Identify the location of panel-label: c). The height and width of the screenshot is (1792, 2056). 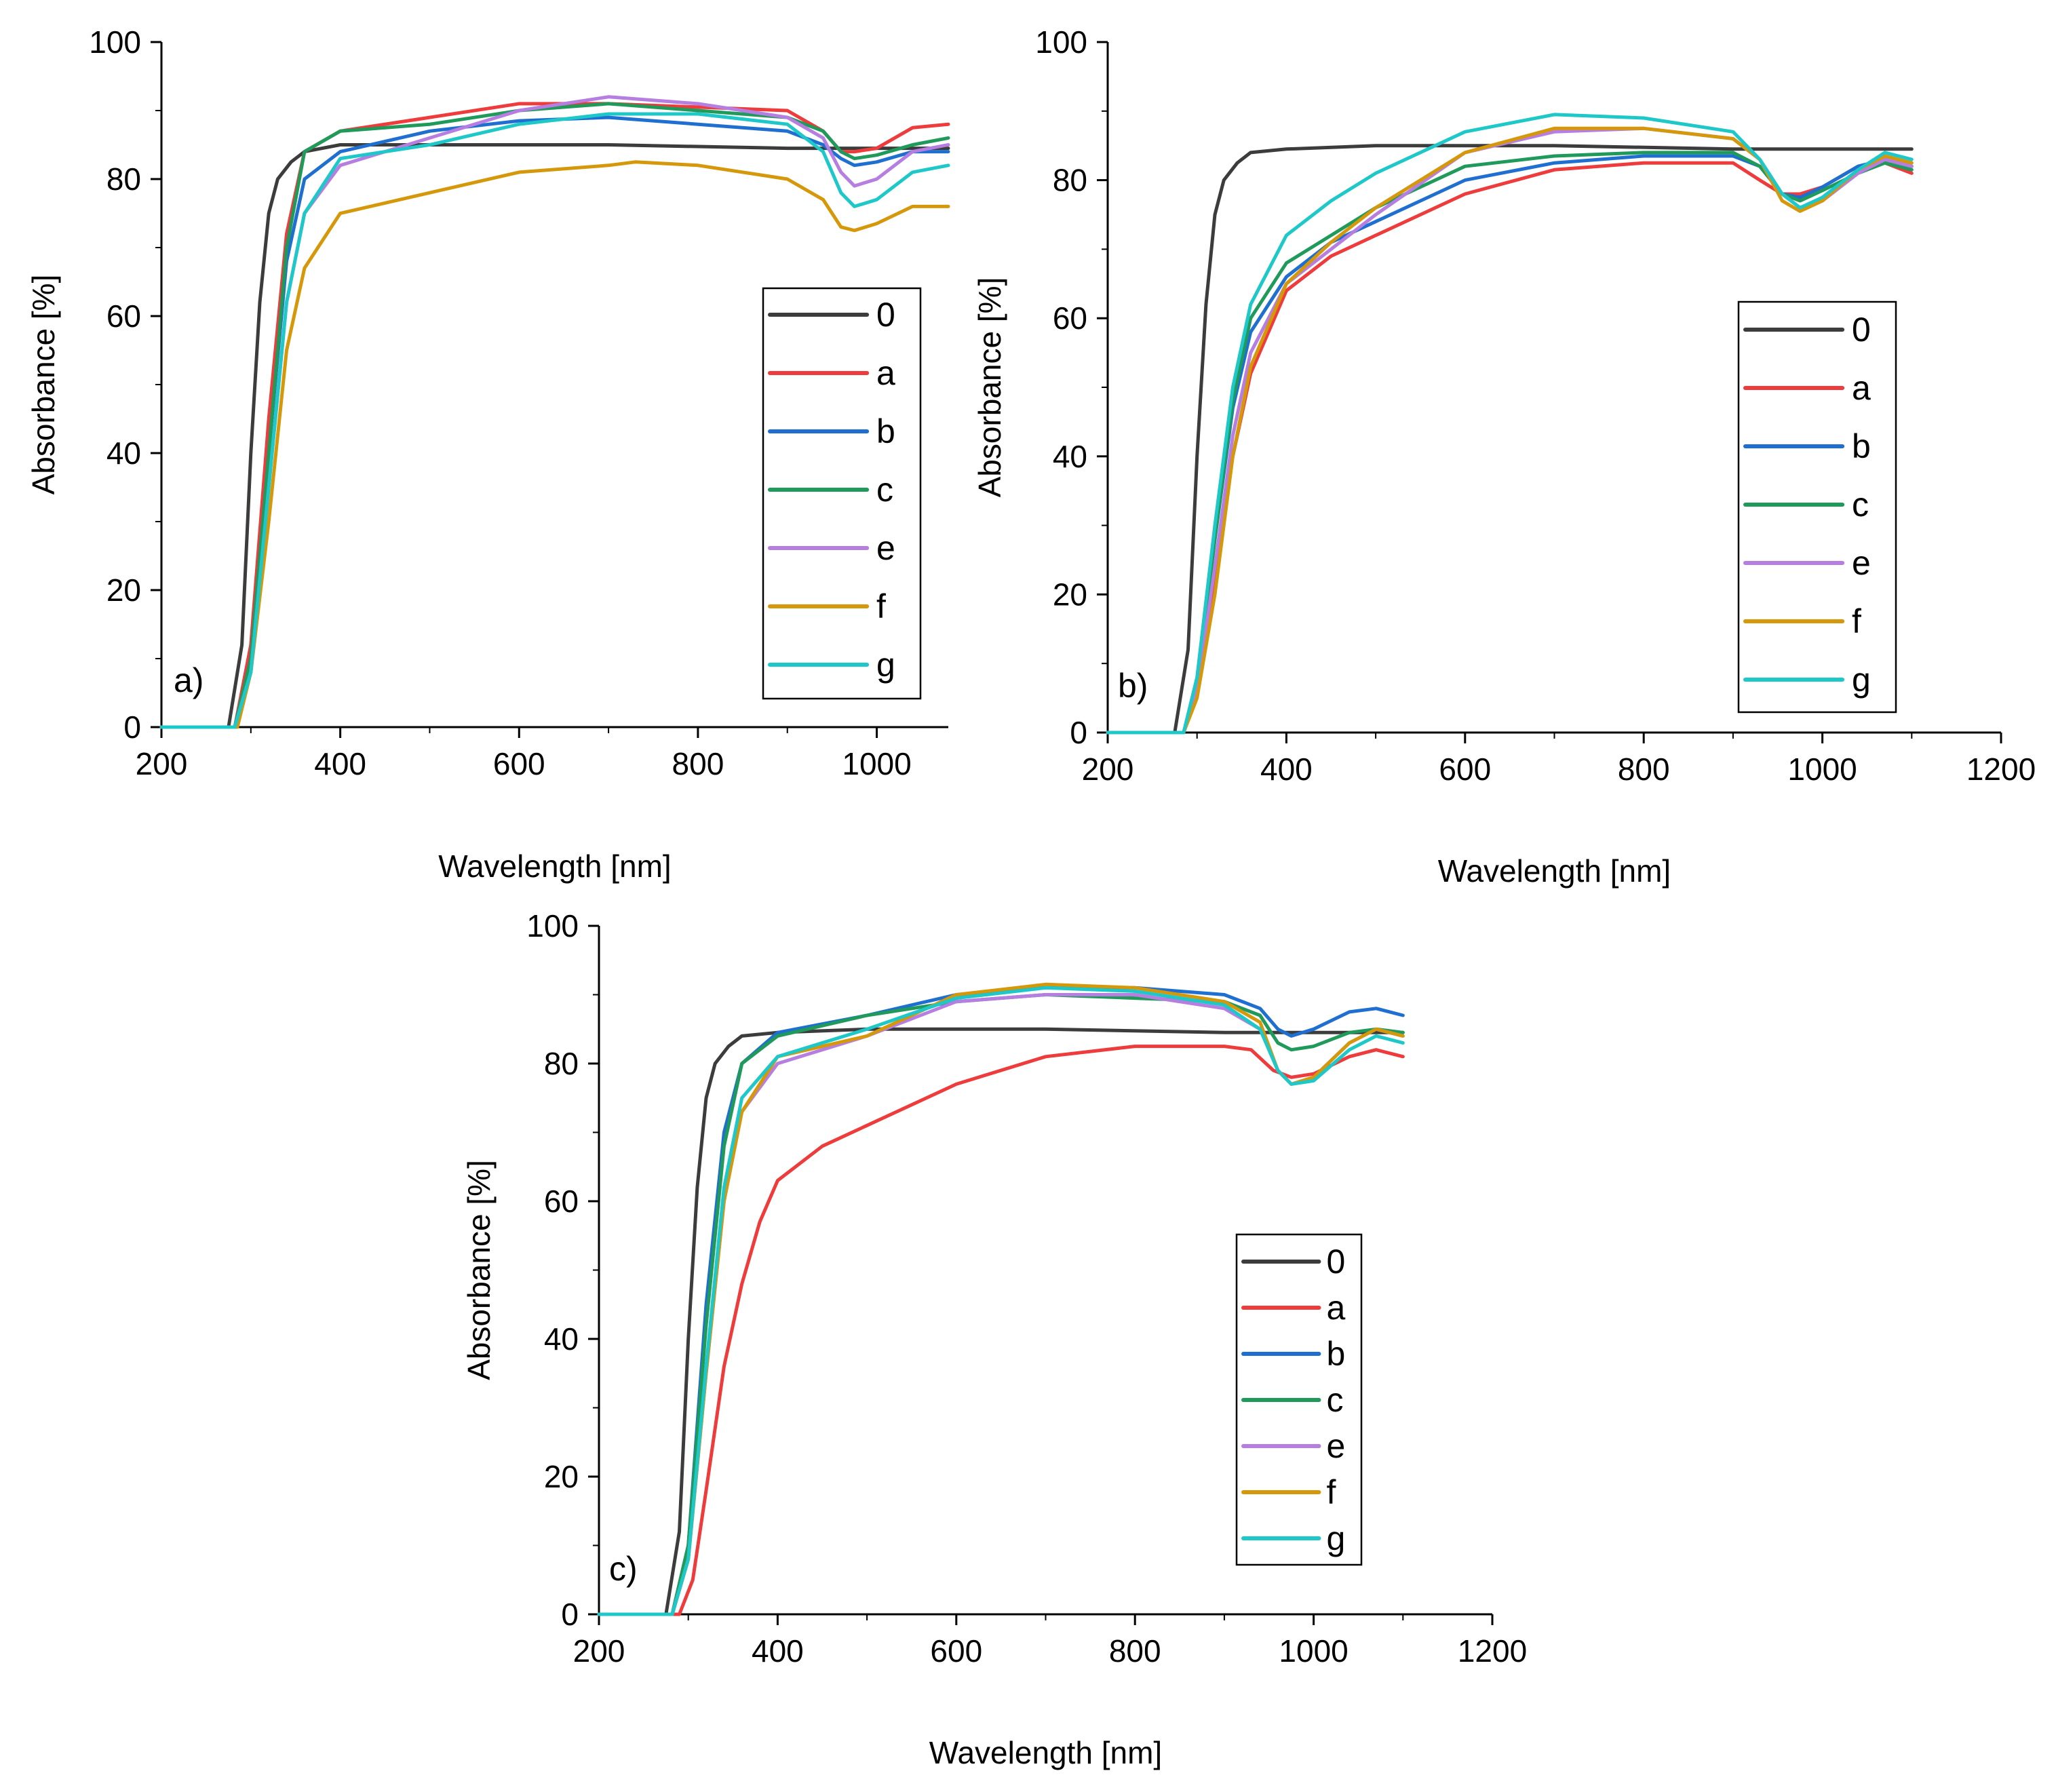
(624, 1569).